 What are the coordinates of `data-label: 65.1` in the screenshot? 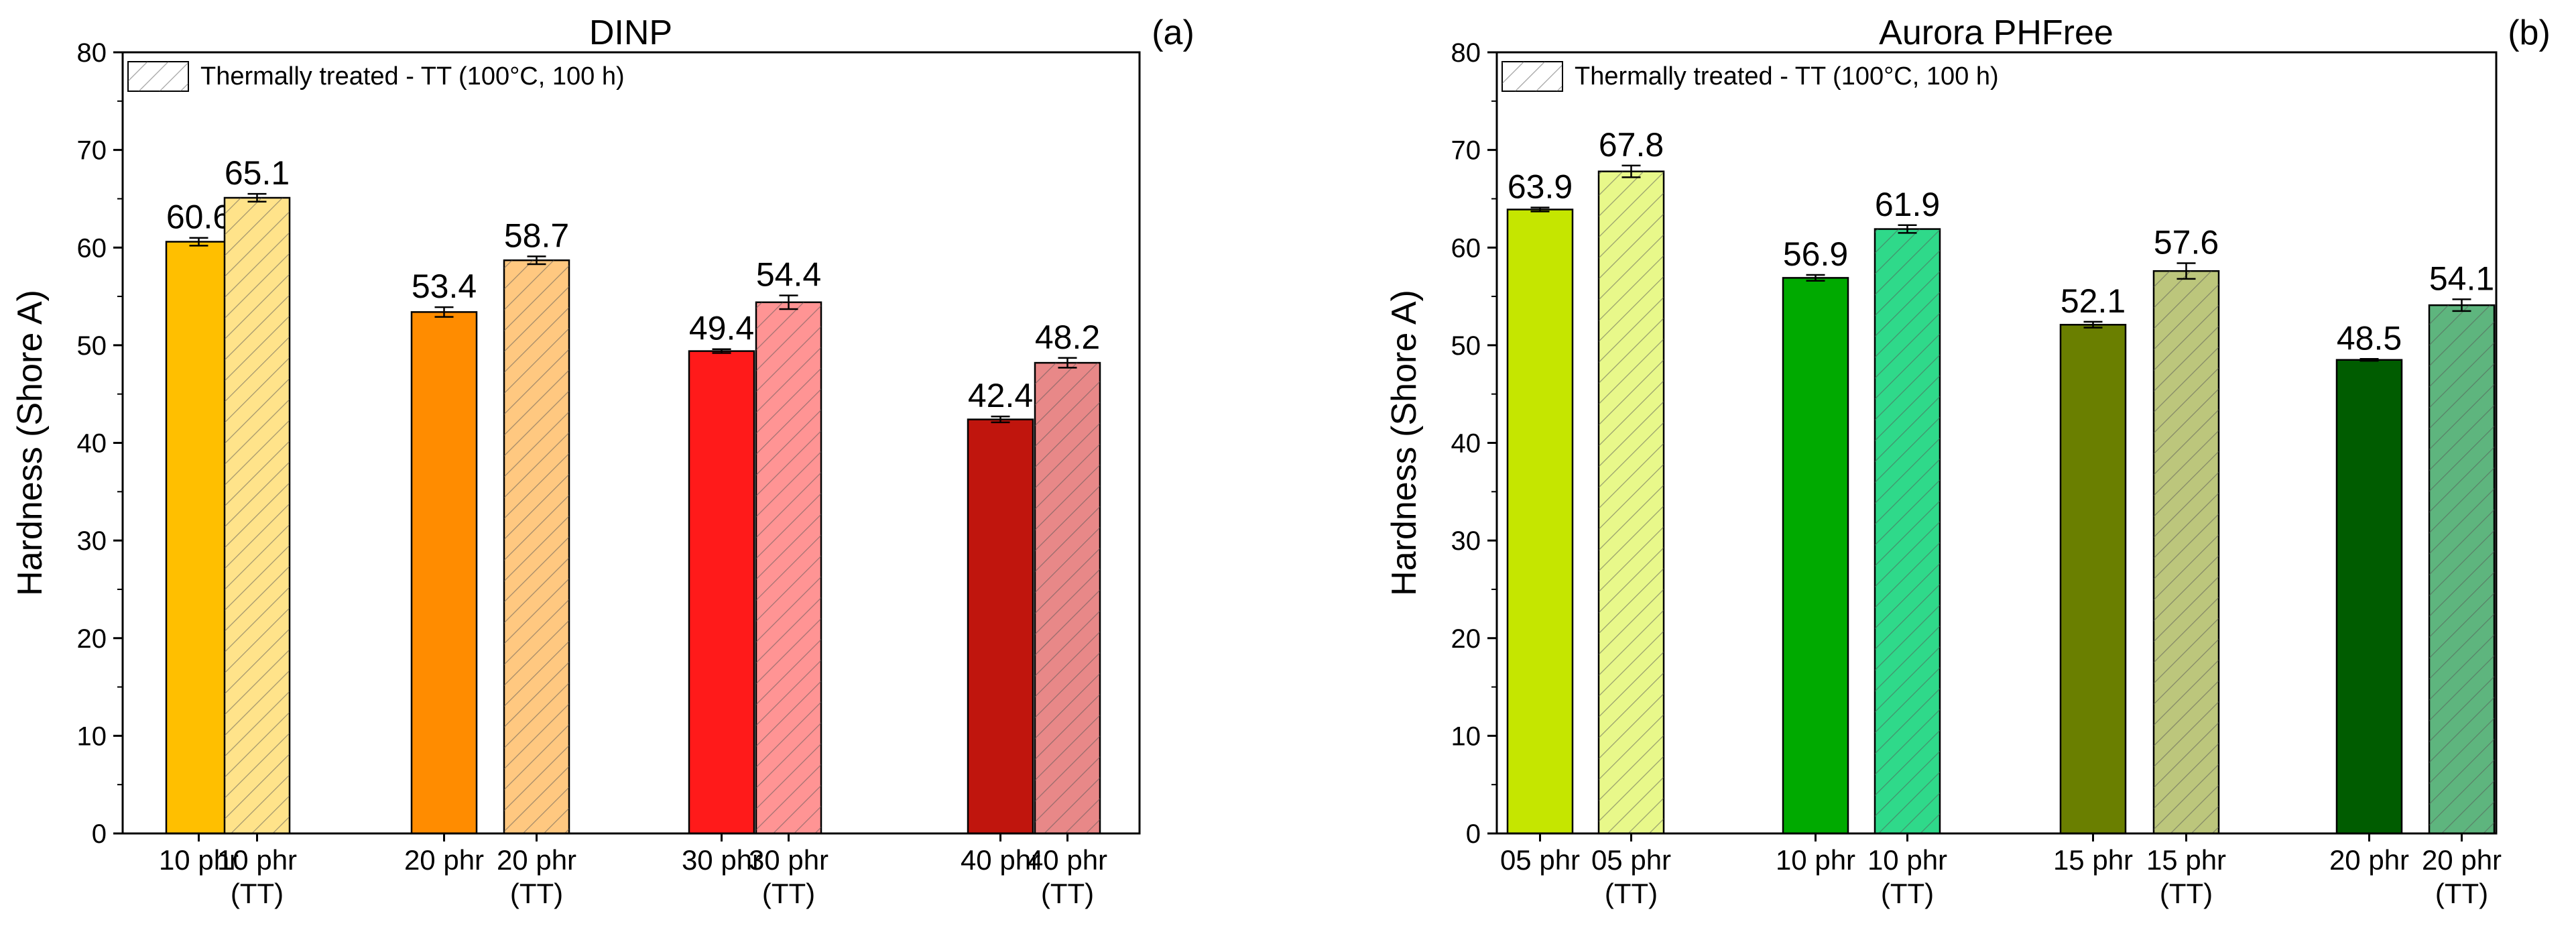 It's located at (257, 173).